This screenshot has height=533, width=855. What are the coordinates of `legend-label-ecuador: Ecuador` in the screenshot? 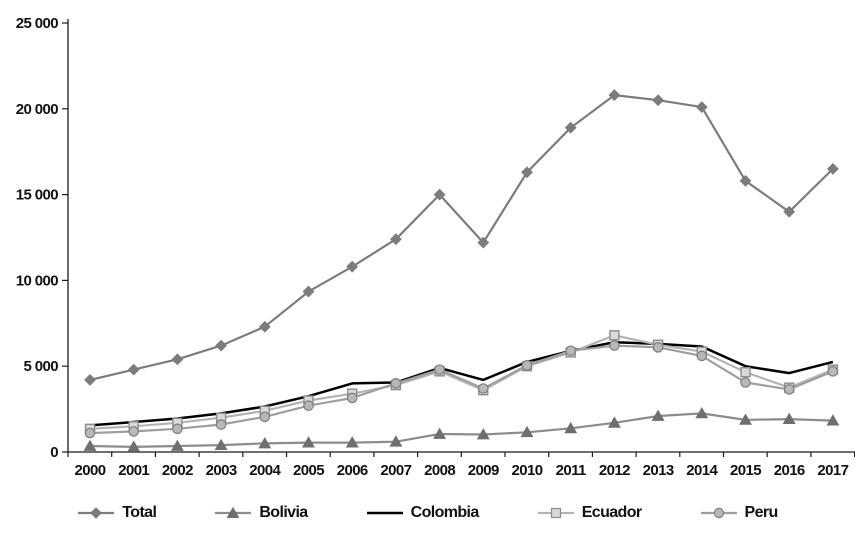 It's located at (611, 512).